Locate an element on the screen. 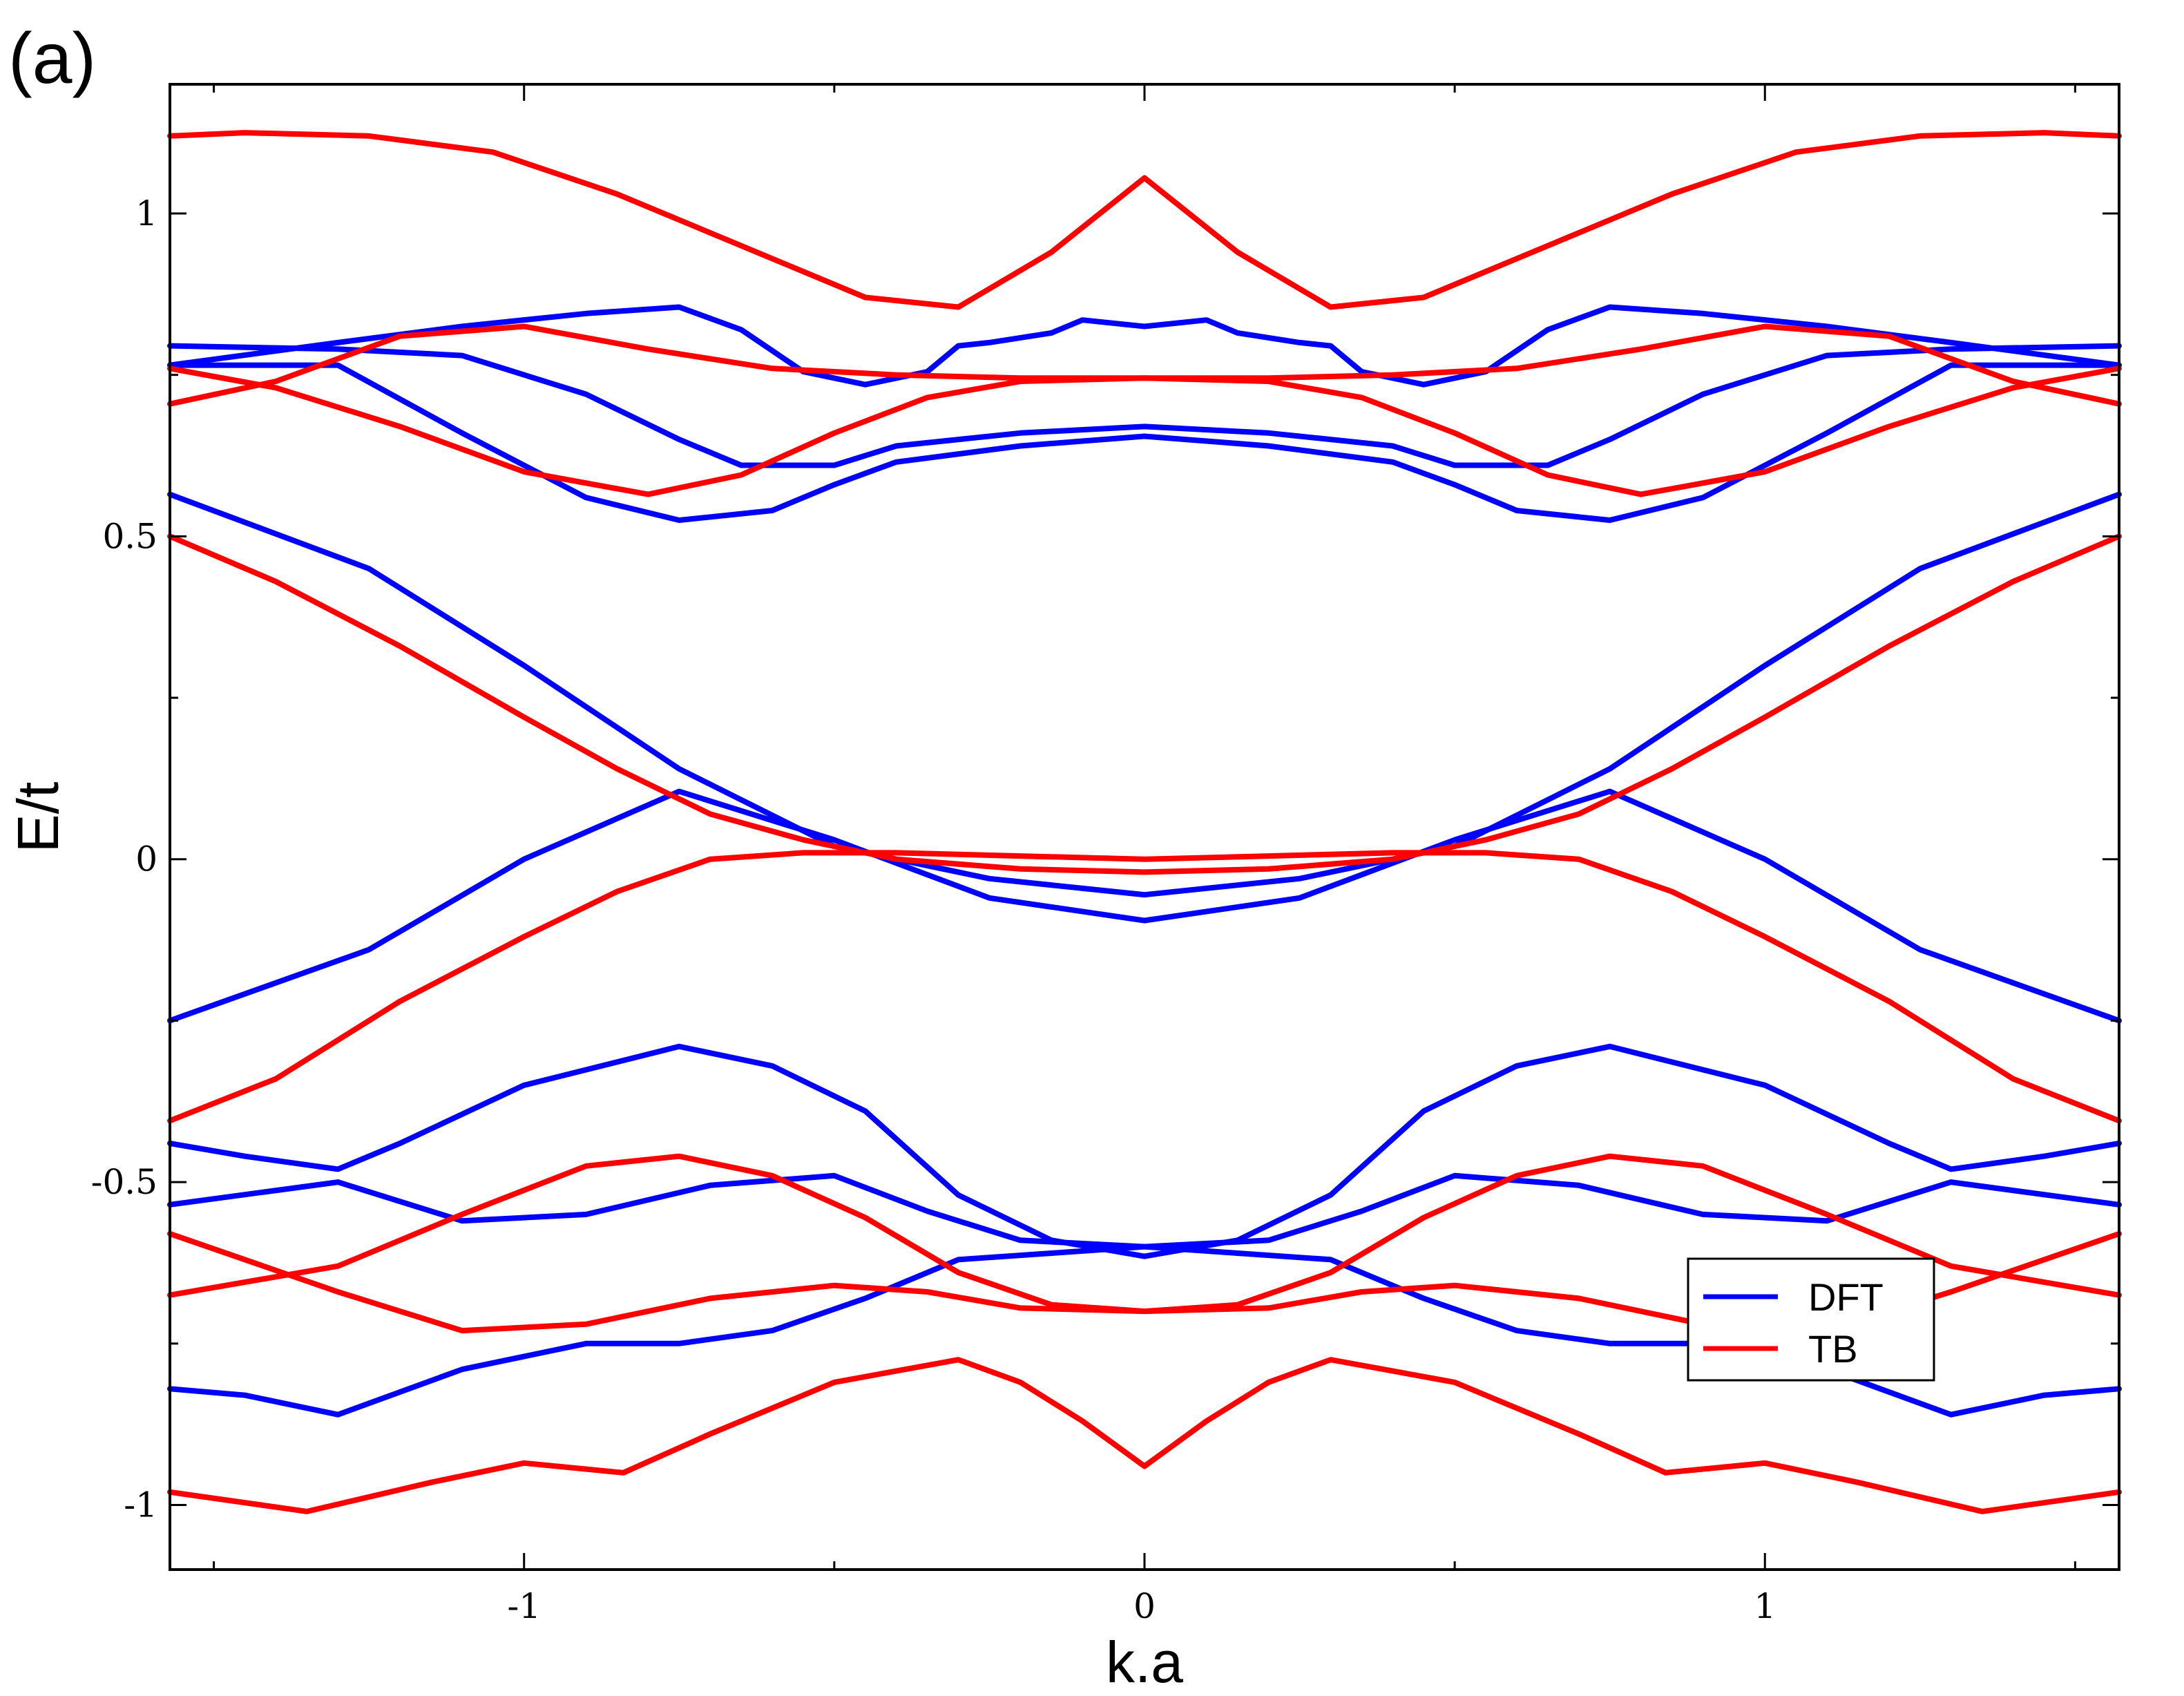 This screenshot has height=1696, width=2184. x-tick-label: -1 is located at coordinates (524, 1606).